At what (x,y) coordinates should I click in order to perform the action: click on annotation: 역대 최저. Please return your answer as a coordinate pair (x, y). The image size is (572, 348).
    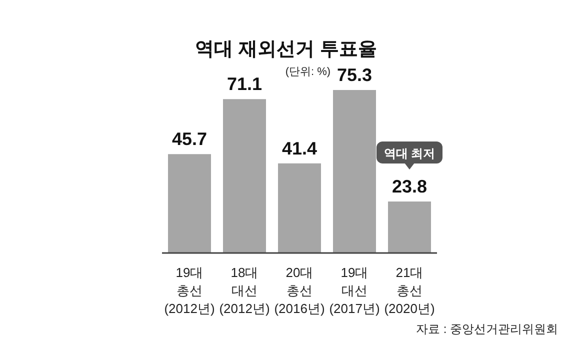
    Looking at the image, I should click on (410, 153).